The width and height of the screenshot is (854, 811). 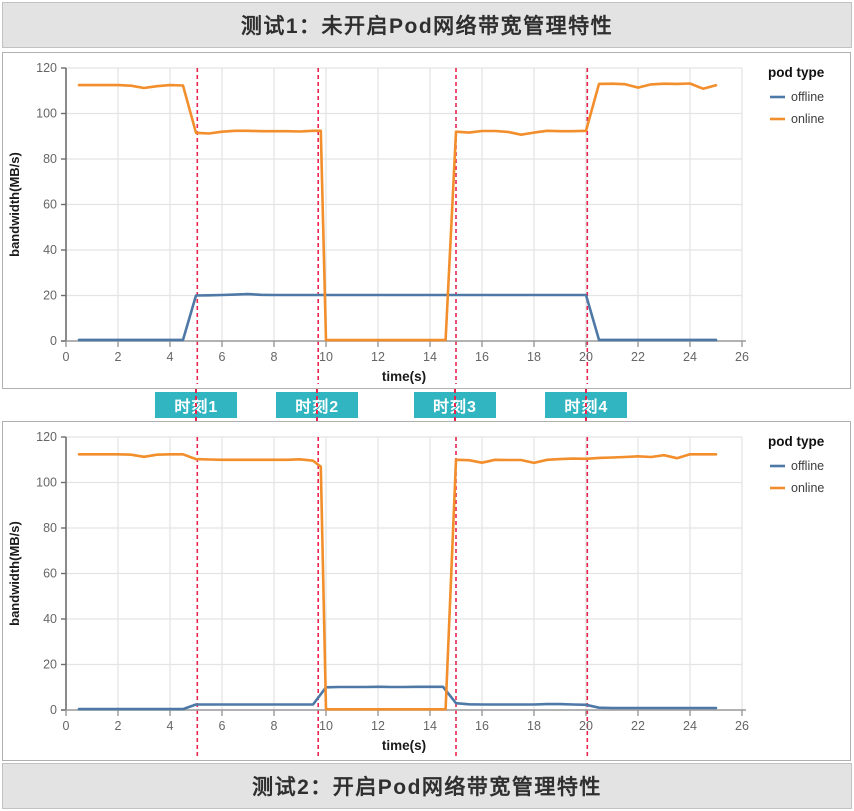 I want to click on test2-title: 测试2：开启Pod网络带宽管理特性, so click(x=427, y=787).